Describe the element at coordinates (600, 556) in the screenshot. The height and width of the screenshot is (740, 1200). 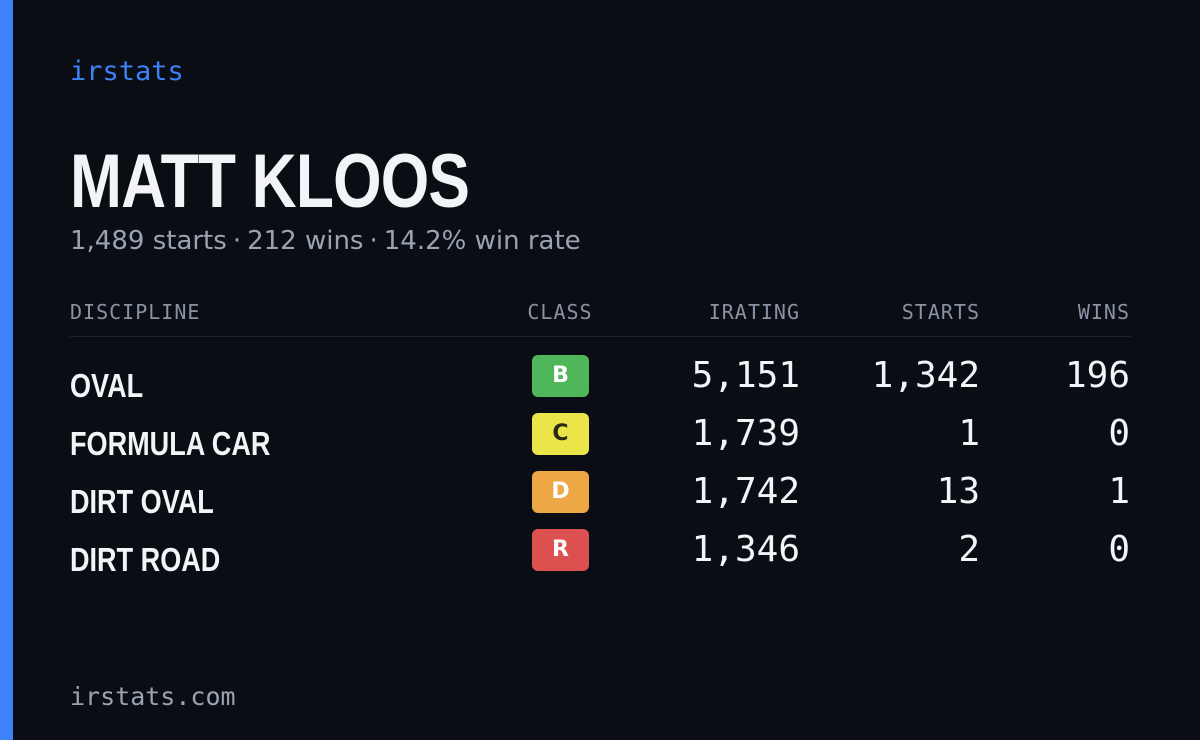
I see `table-row: DIRT ROAD R 1,346 2 0` at that location.